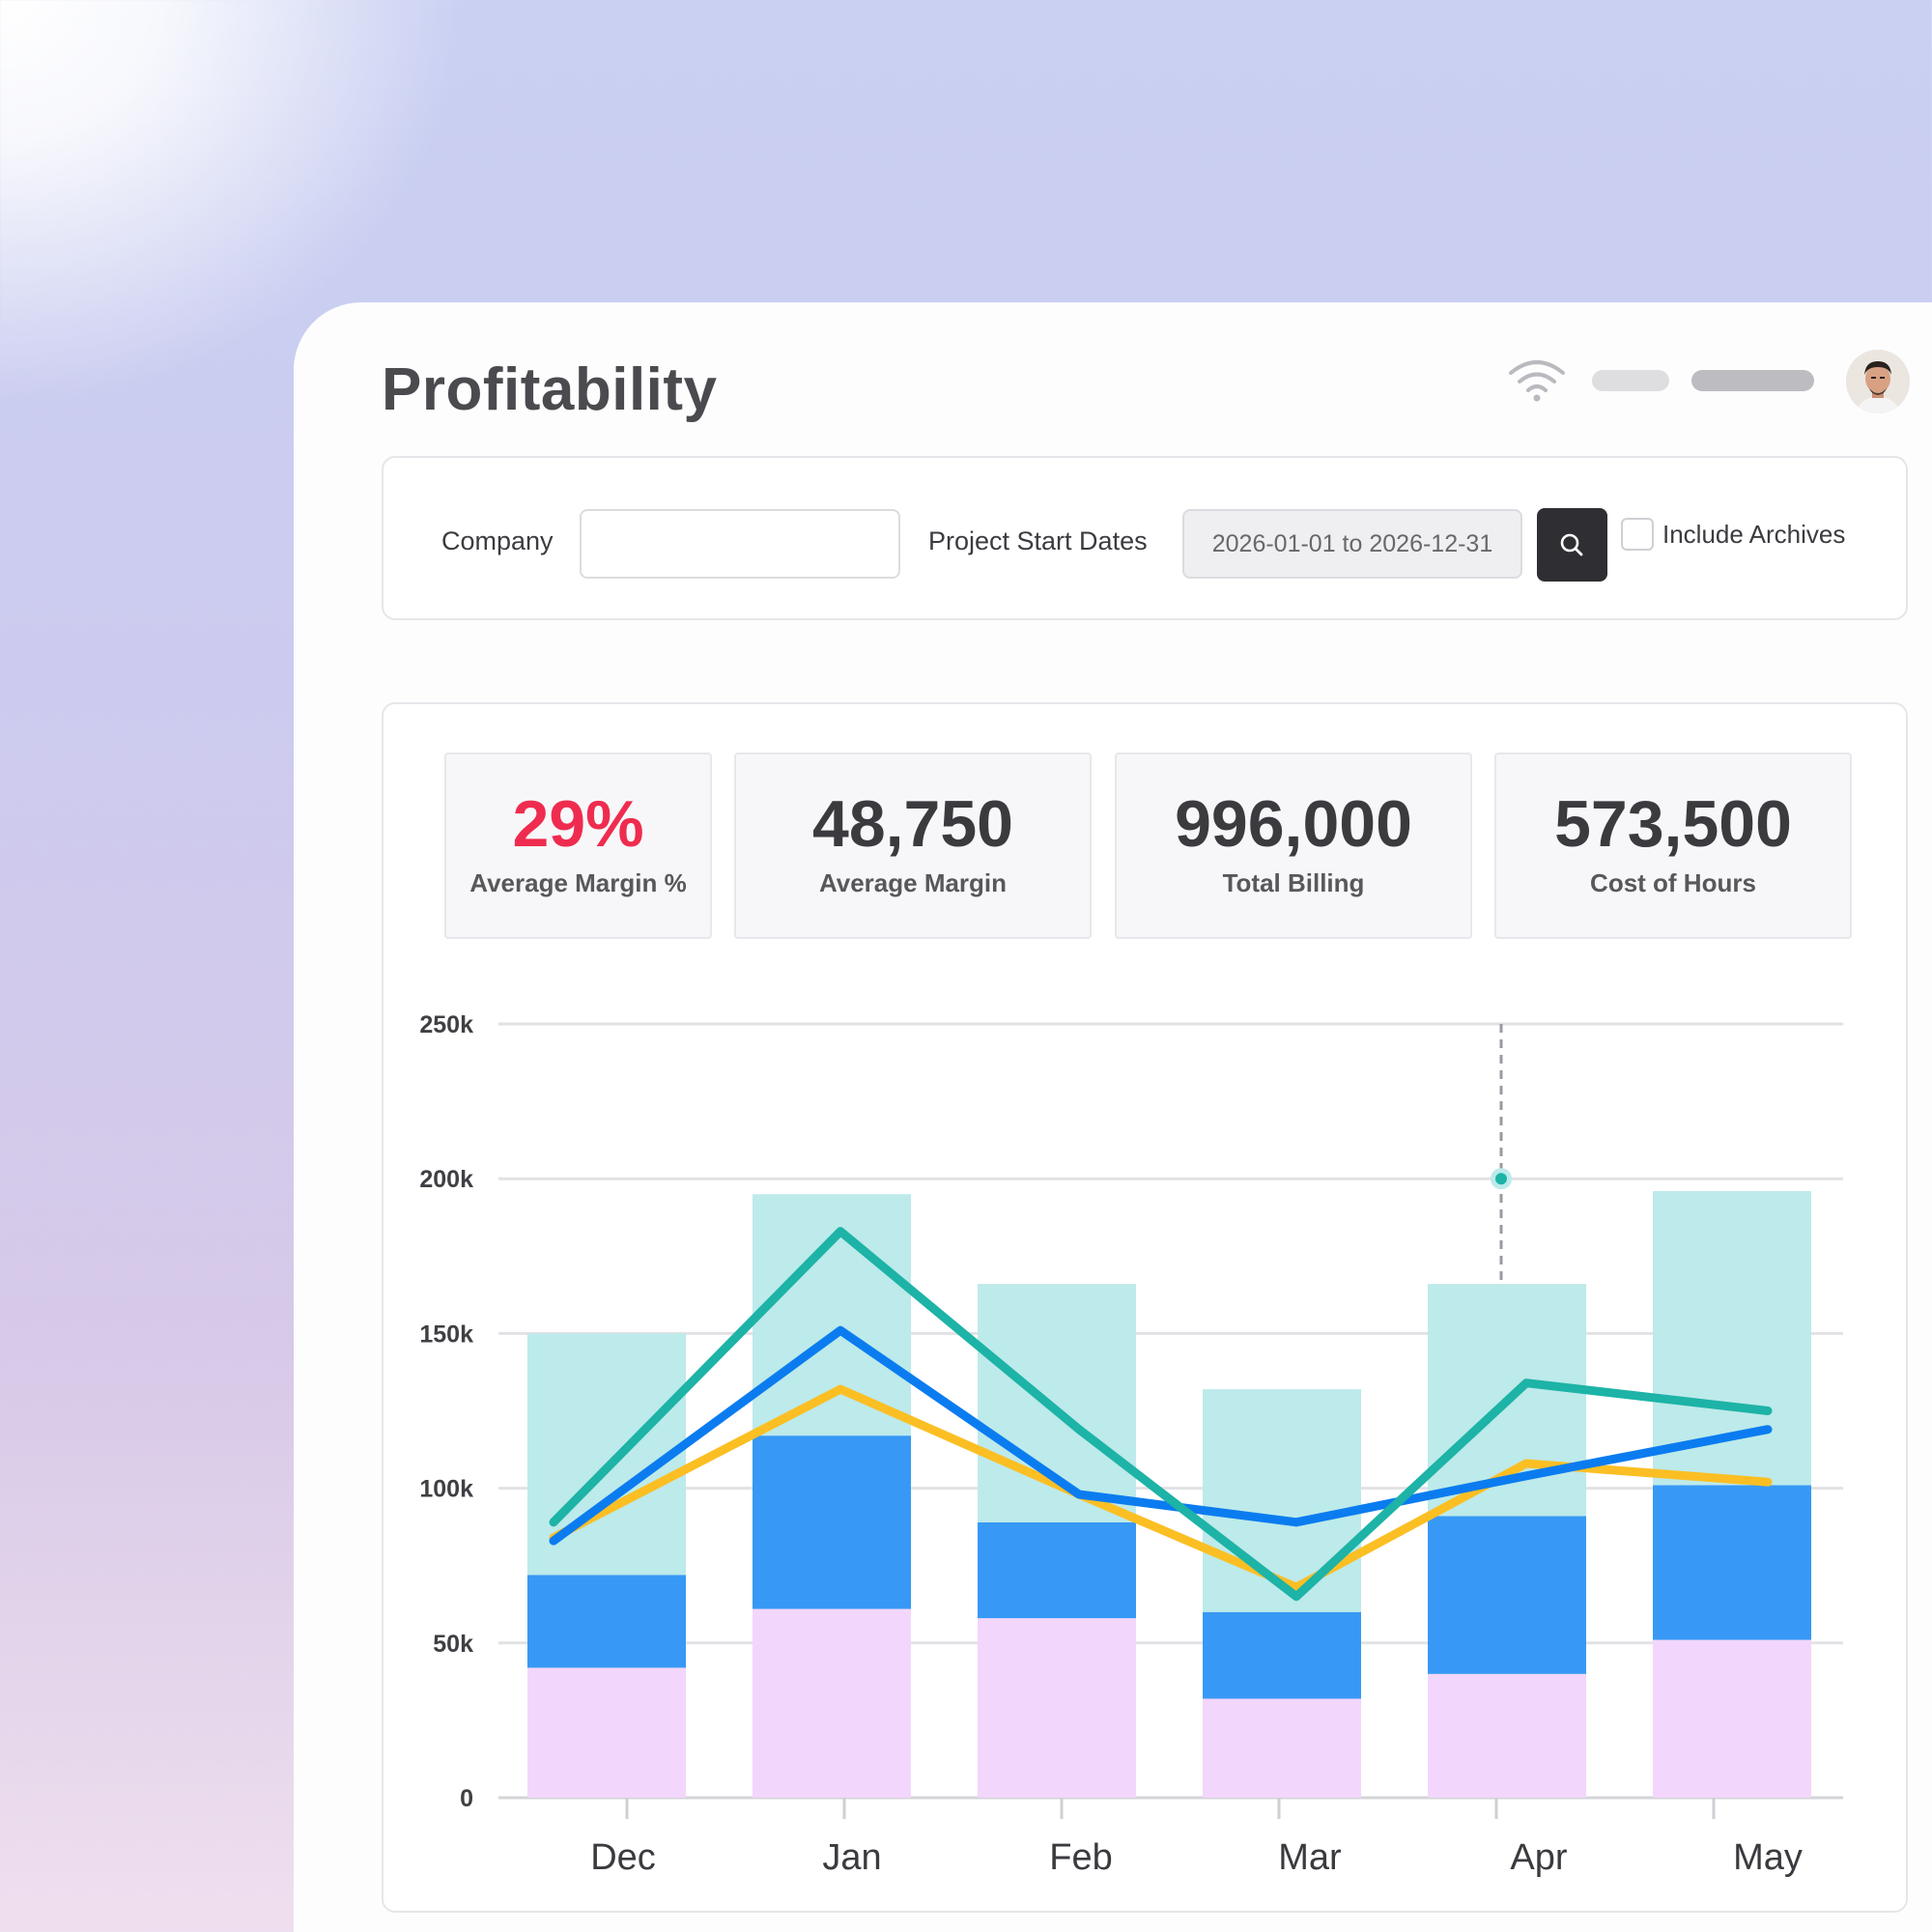 The image size is (1932, 1932). What do you see at coordinates (446, 1024) in the screenshot?
I see `y-tick-label: 250k` at bounding box center [446, 1024].